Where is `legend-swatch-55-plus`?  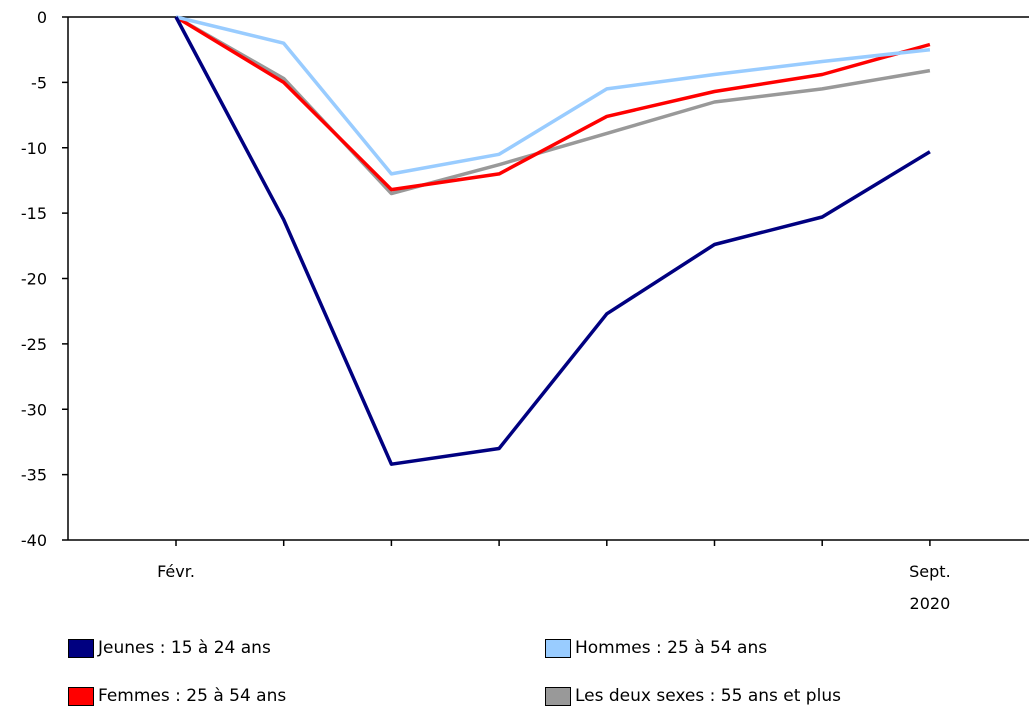
legend-swatch-55-plus is located at coordinates (558, 696).